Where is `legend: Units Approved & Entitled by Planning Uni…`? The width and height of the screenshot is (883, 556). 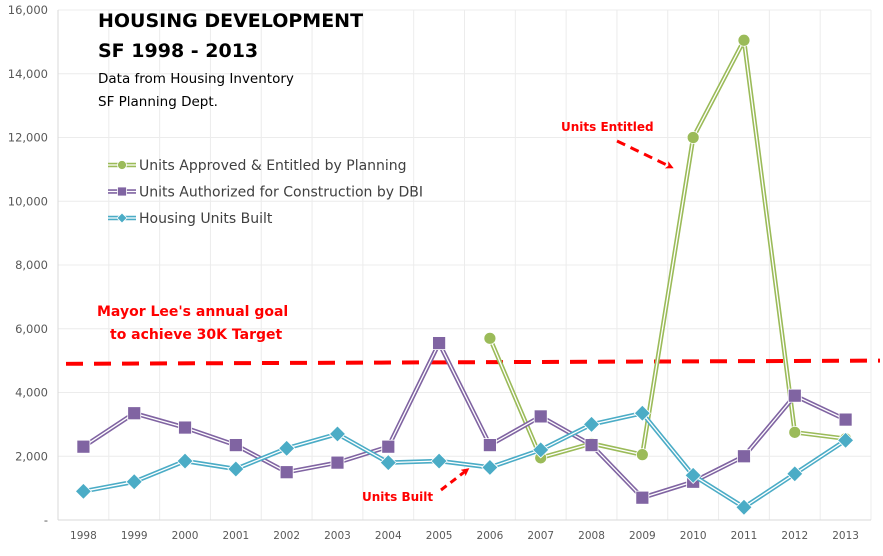
legend: Units Approved & Entitled by Planning Uni… is located at coordinates (265, 192).